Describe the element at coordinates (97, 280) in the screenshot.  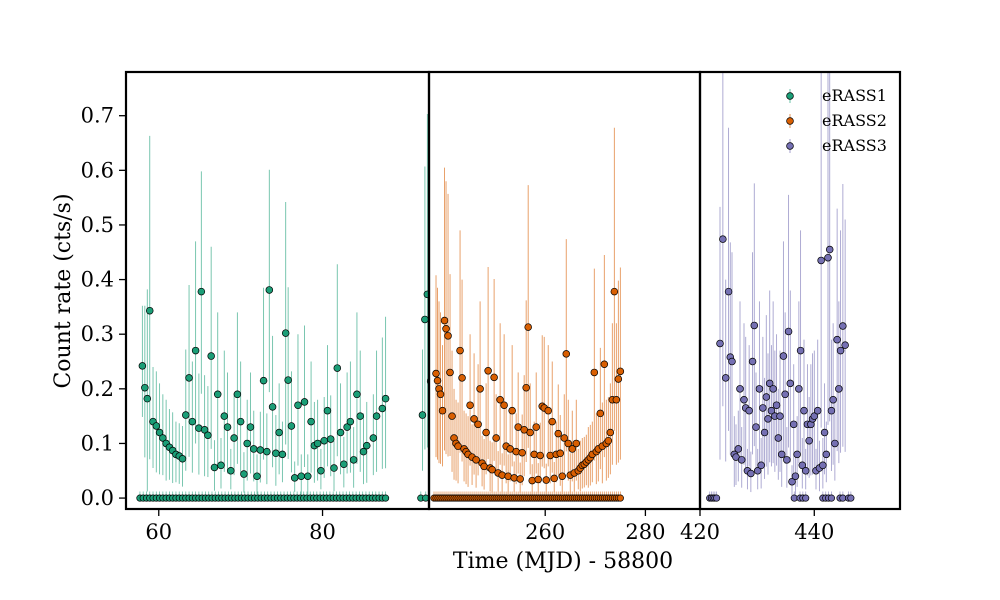
I see `y-tick-label: 0.4` at that location.